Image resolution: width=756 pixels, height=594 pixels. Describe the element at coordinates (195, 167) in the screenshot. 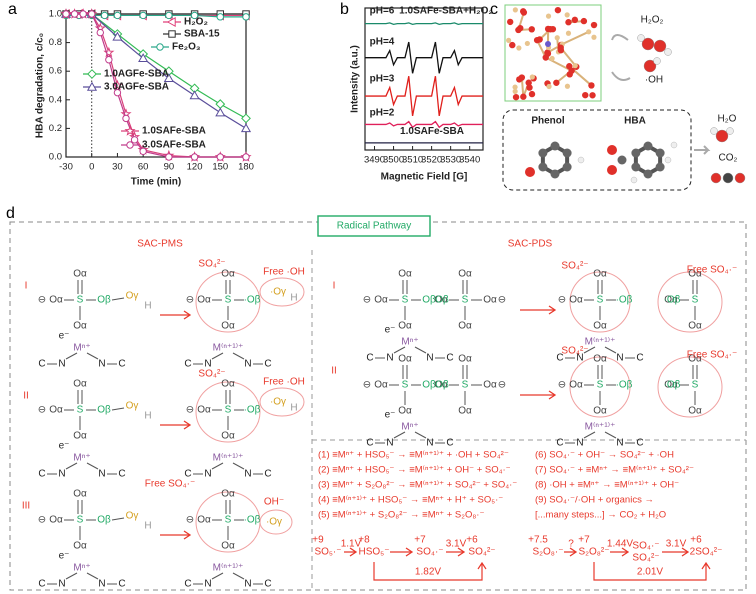

I see `x-tick-label: 120` at that location.